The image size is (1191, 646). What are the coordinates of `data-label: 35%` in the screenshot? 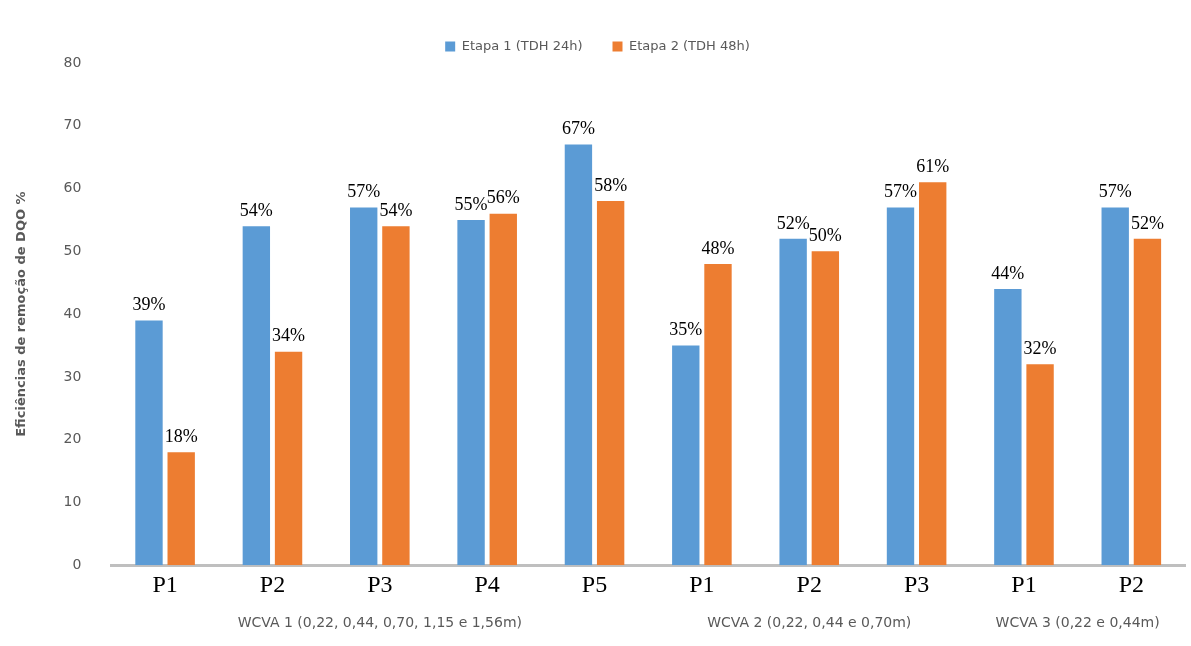 It's located at (686, 329).